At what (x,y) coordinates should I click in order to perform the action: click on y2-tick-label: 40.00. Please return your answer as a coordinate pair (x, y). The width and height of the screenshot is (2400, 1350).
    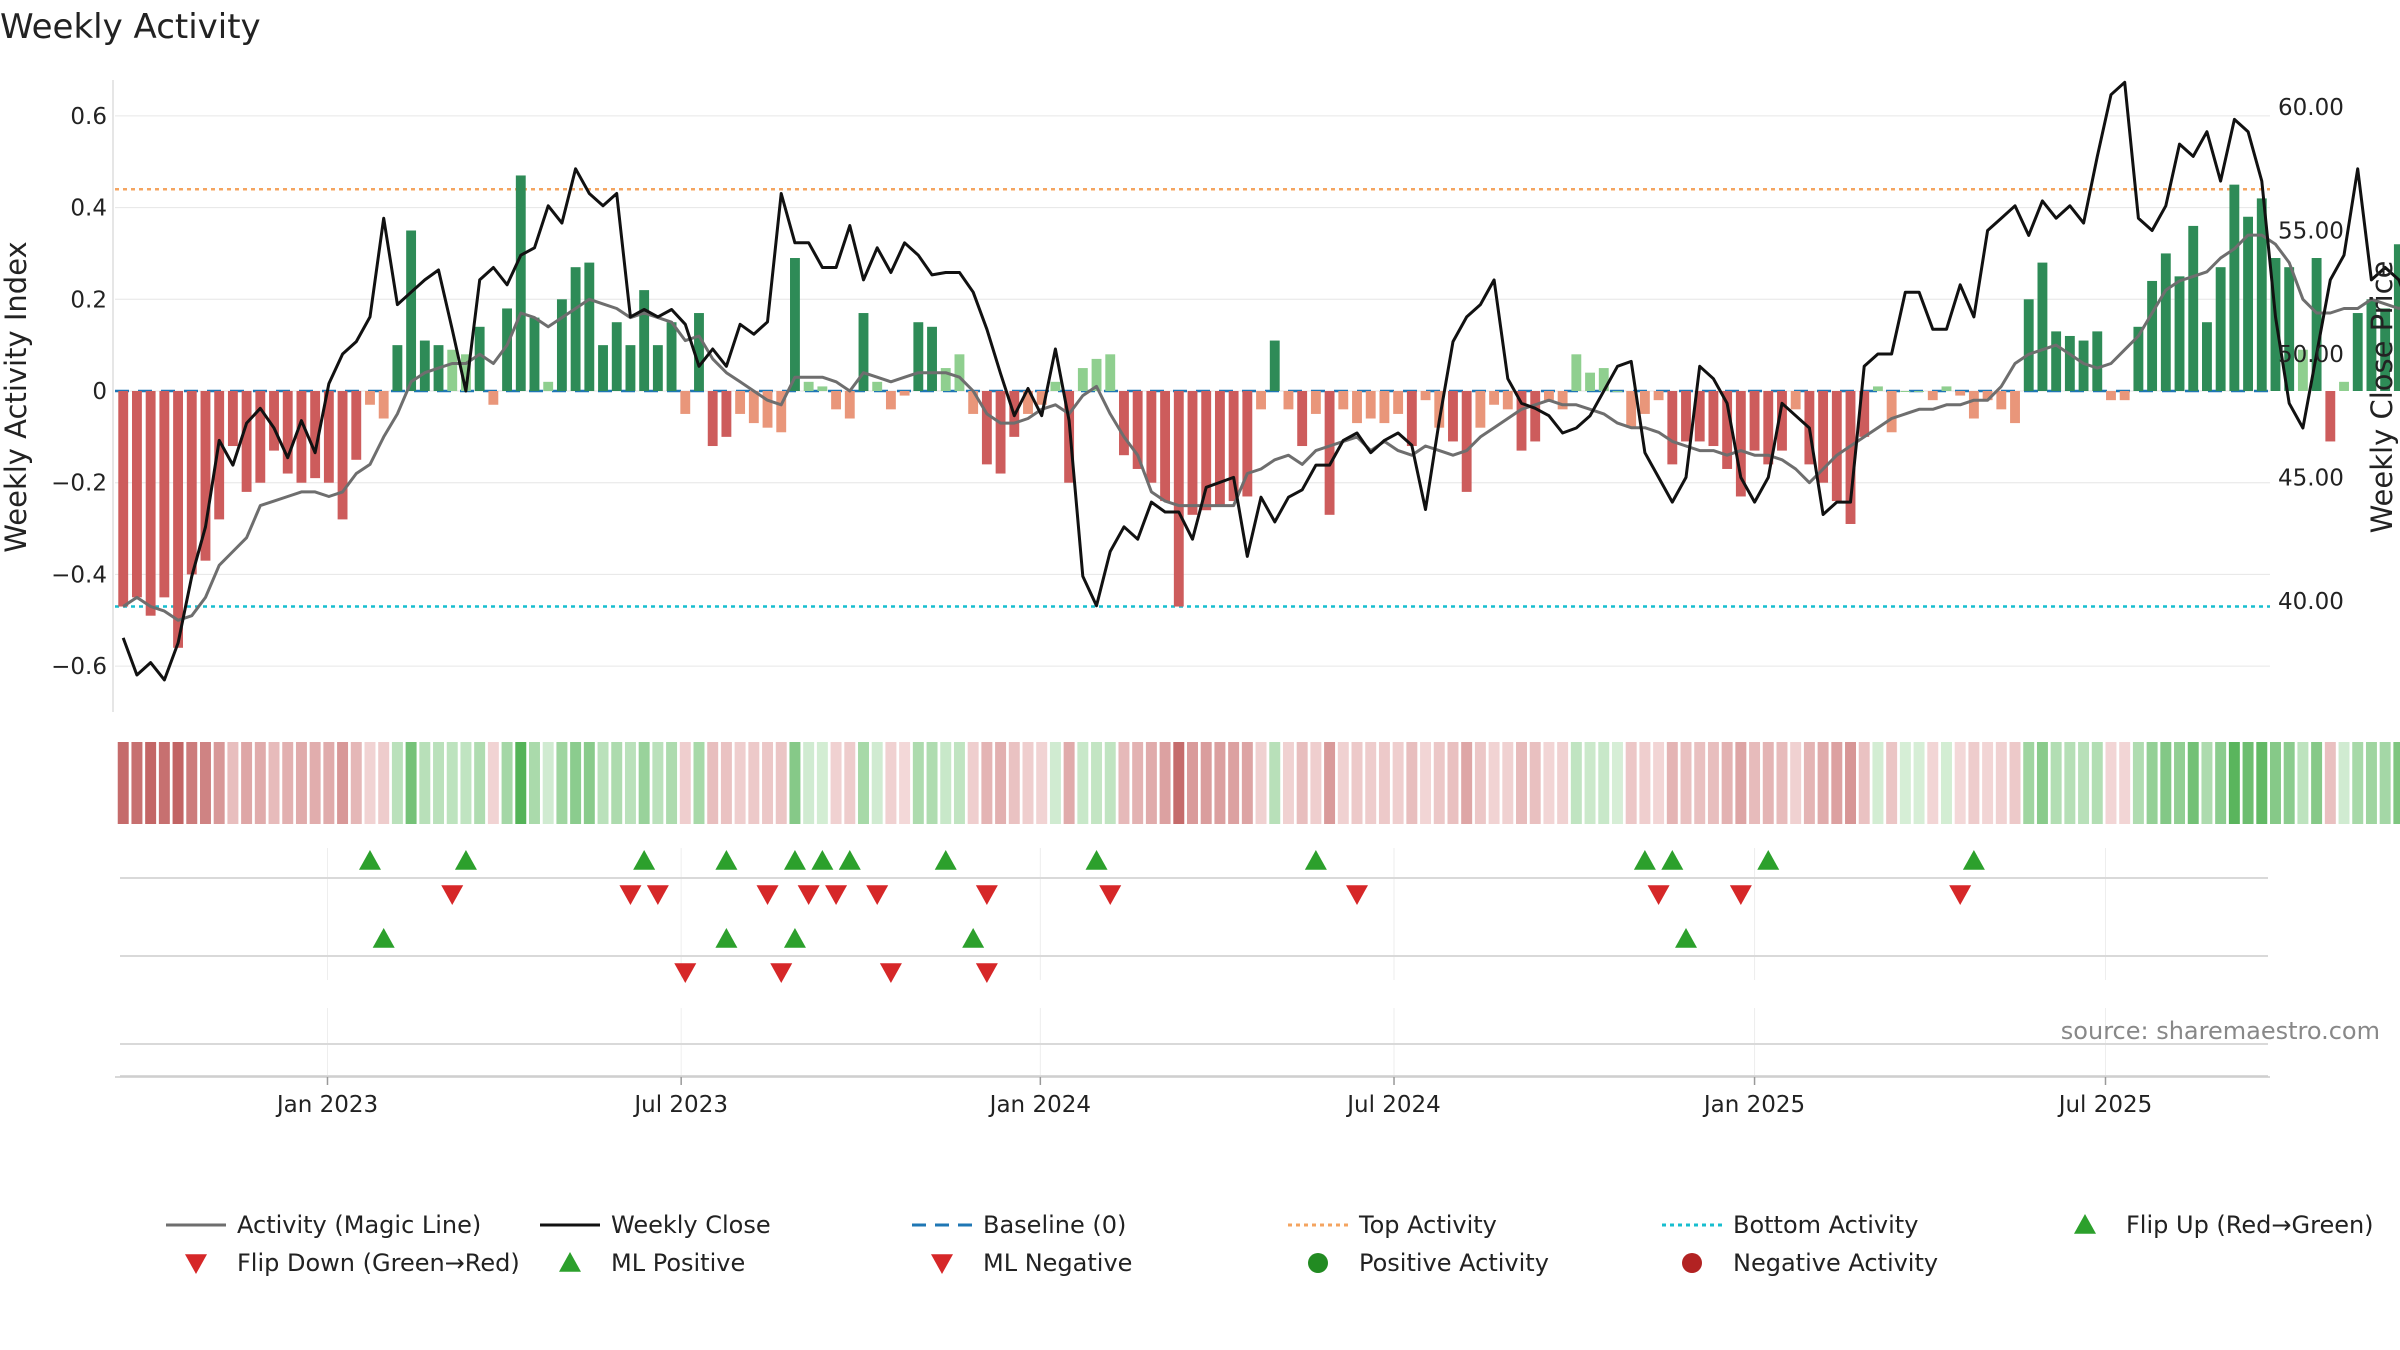
    Looking at the image, I should click on (2311, 602).